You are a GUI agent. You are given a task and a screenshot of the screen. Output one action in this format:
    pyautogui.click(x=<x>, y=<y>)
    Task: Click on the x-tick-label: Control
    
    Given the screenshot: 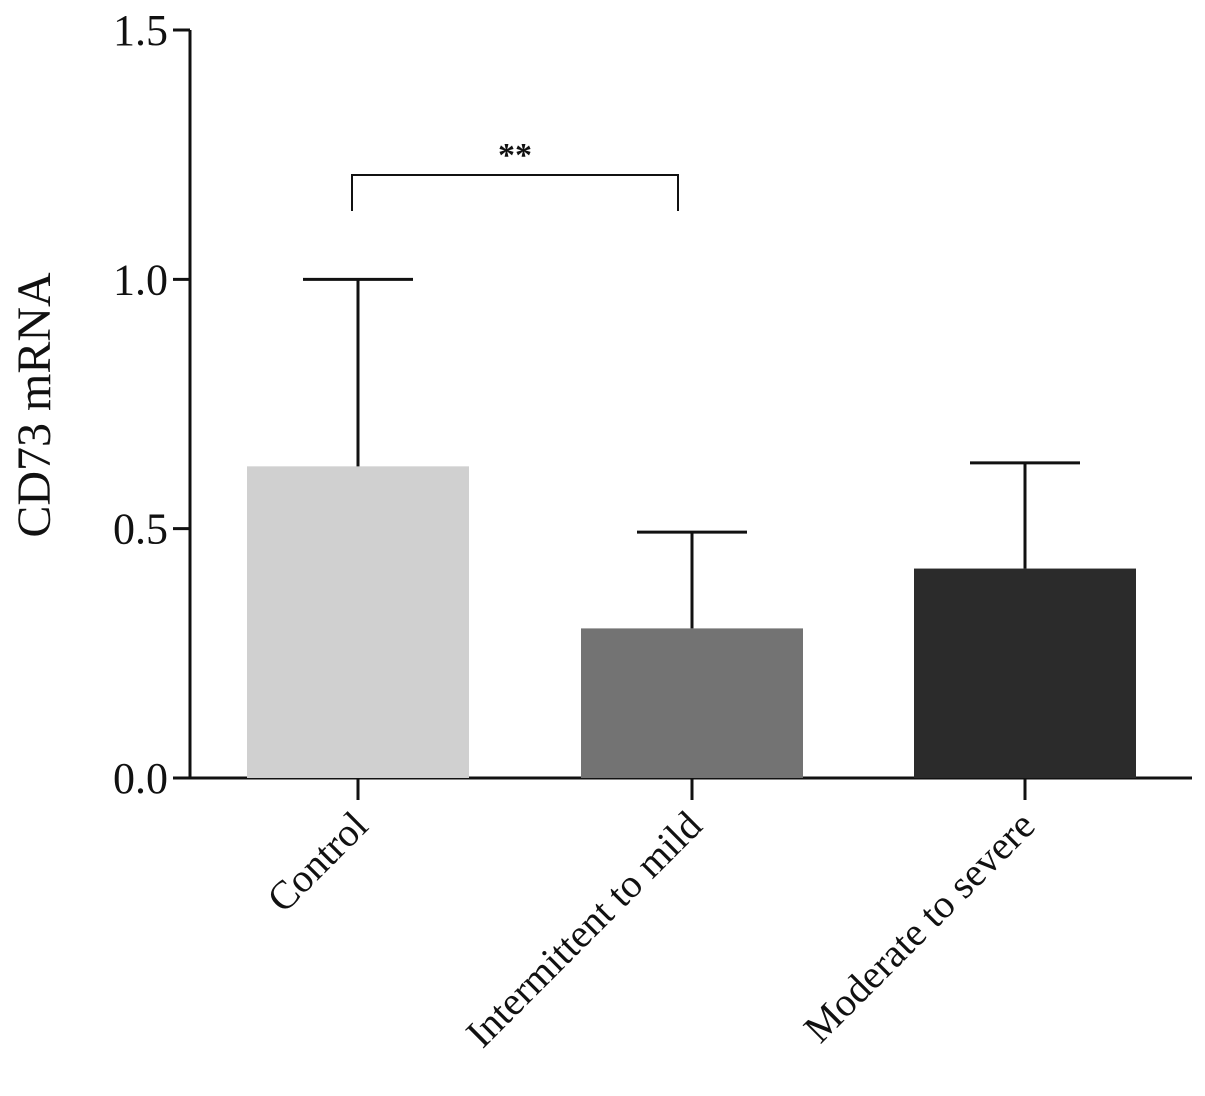 What is the action you would take?
    pyautogui.click(x=317, y=862)
    